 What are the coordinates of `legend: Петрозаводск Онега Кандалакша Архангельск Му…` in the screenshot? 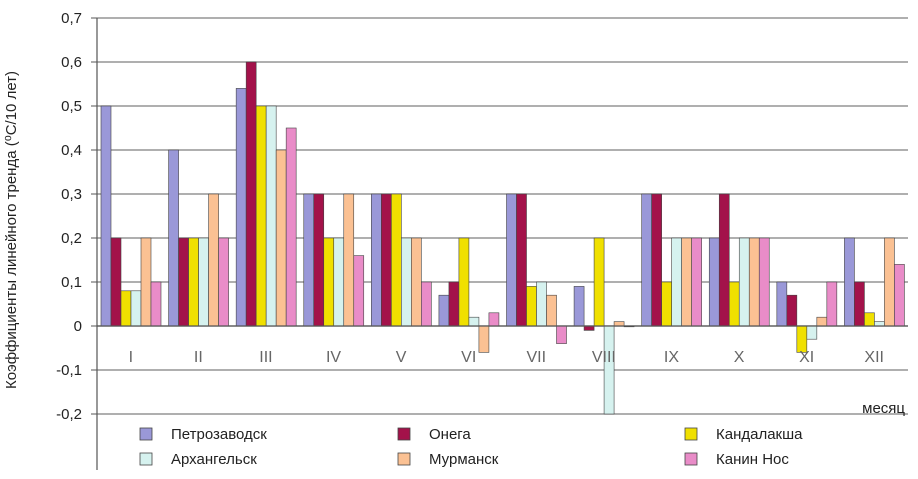 It's located at (471, 447).